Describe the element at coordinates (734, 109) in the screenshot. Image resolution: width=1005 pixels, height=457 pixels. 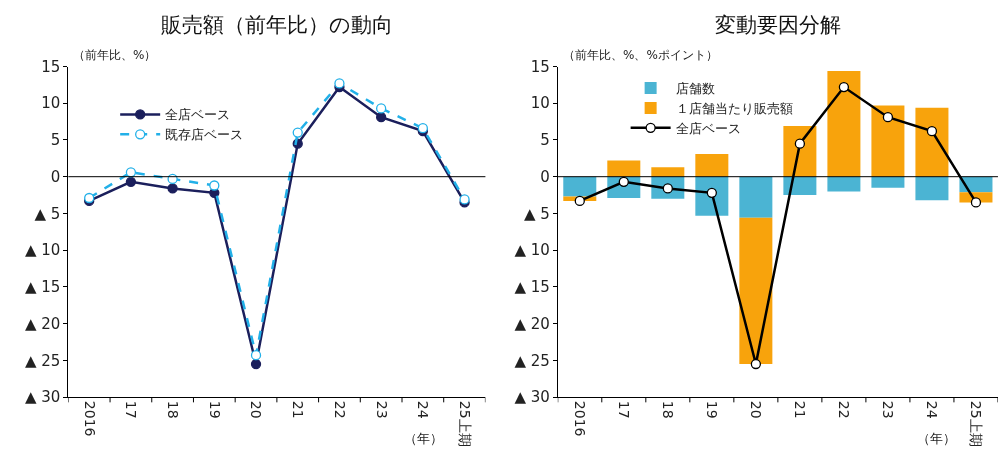
I see `legend-label: １店舗当たり販売額` at that location.